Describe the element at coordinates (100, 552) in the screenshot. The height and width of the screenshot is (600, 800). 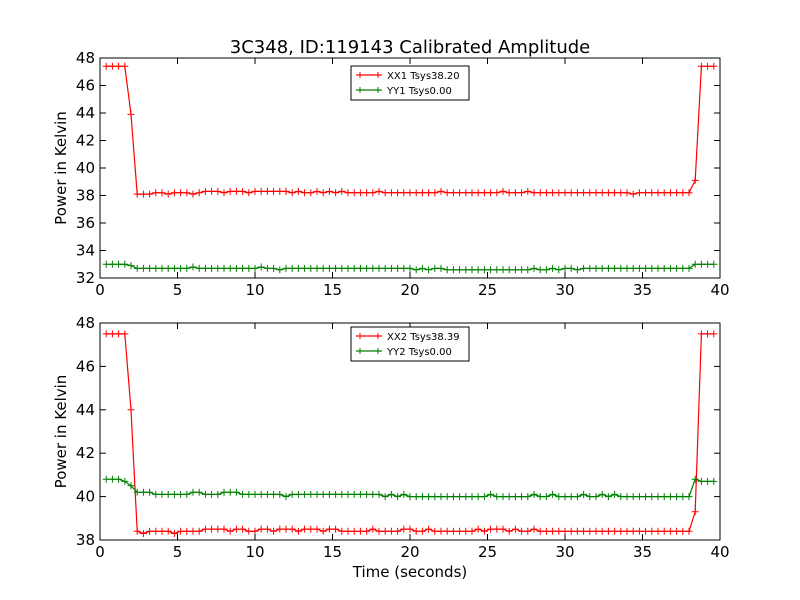
I see `x-tick-label: 0` at that location.